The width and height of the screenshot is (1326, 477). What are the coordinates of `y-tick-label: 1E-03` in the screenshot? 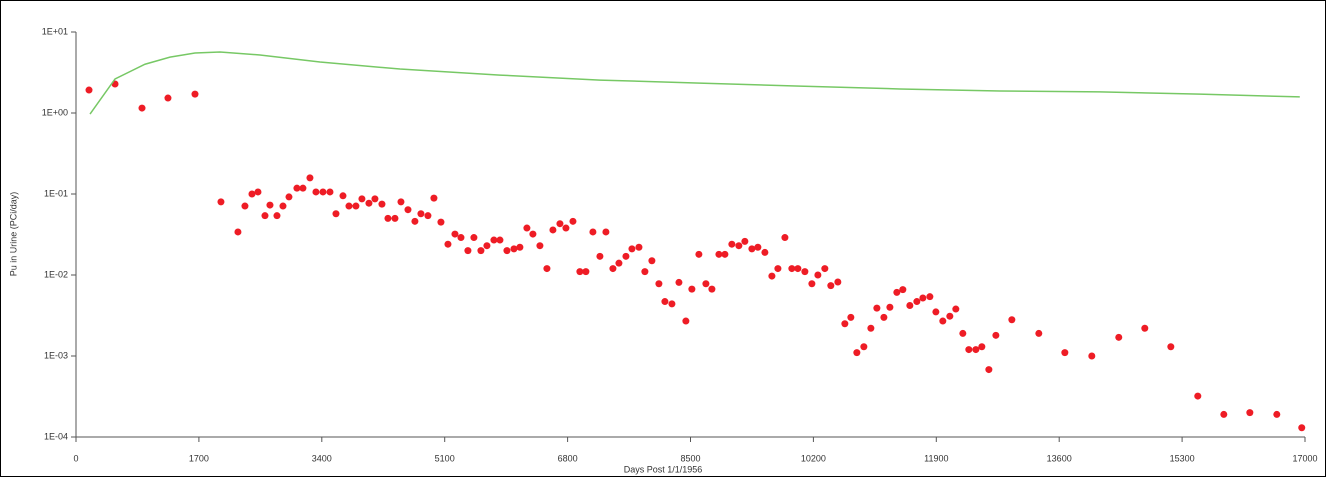 It's located at (56, 355).